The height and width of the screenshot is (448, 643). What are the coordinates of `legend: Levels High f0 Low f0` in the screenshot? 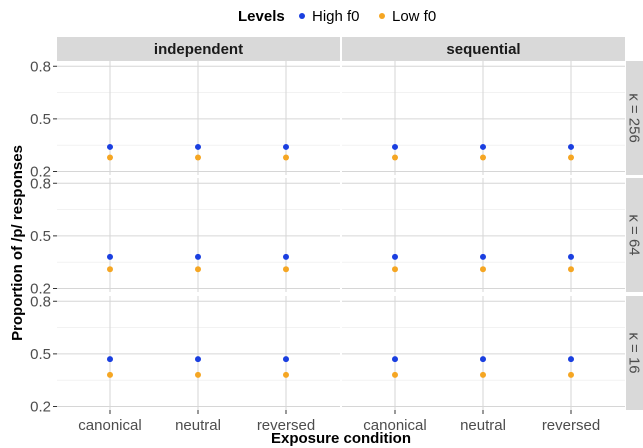 It's located at (337, 16).